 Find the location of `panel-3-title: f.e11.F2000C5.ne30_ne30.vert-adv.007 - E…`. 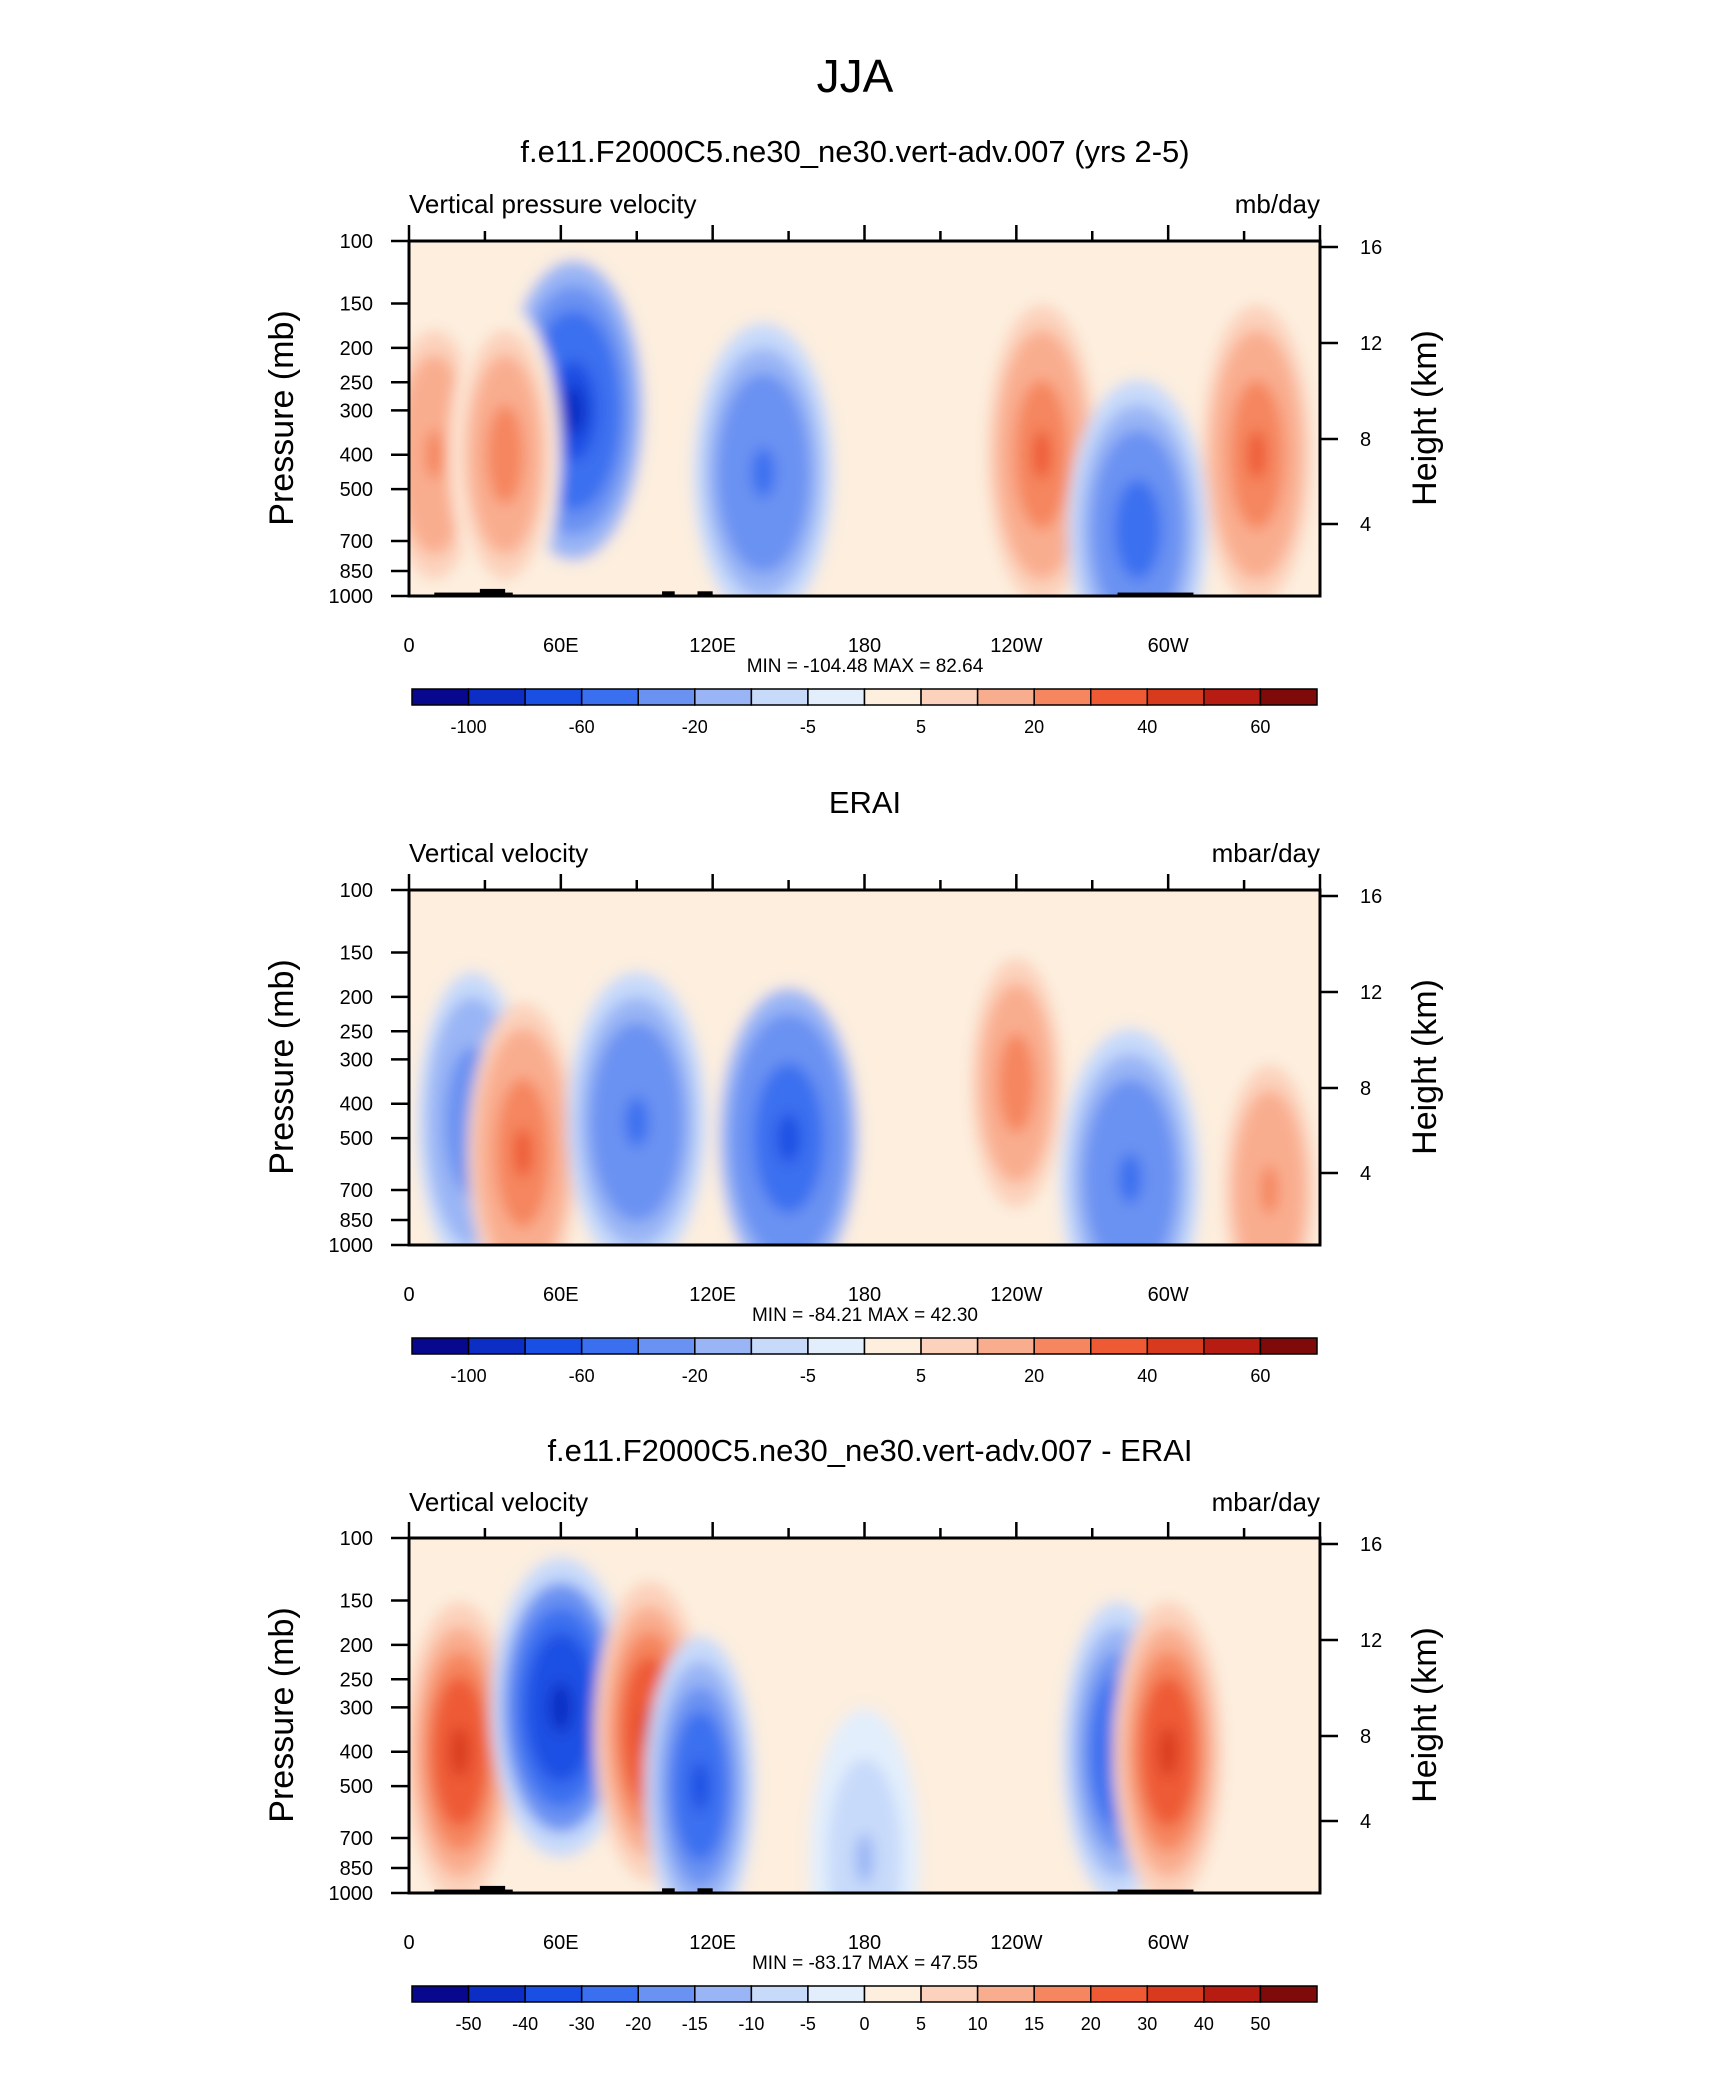

panel-3-title: f.e11.F2000C5.ne30_ne30.vert-adv.007 - E… is located at coordinates (869, 1450).